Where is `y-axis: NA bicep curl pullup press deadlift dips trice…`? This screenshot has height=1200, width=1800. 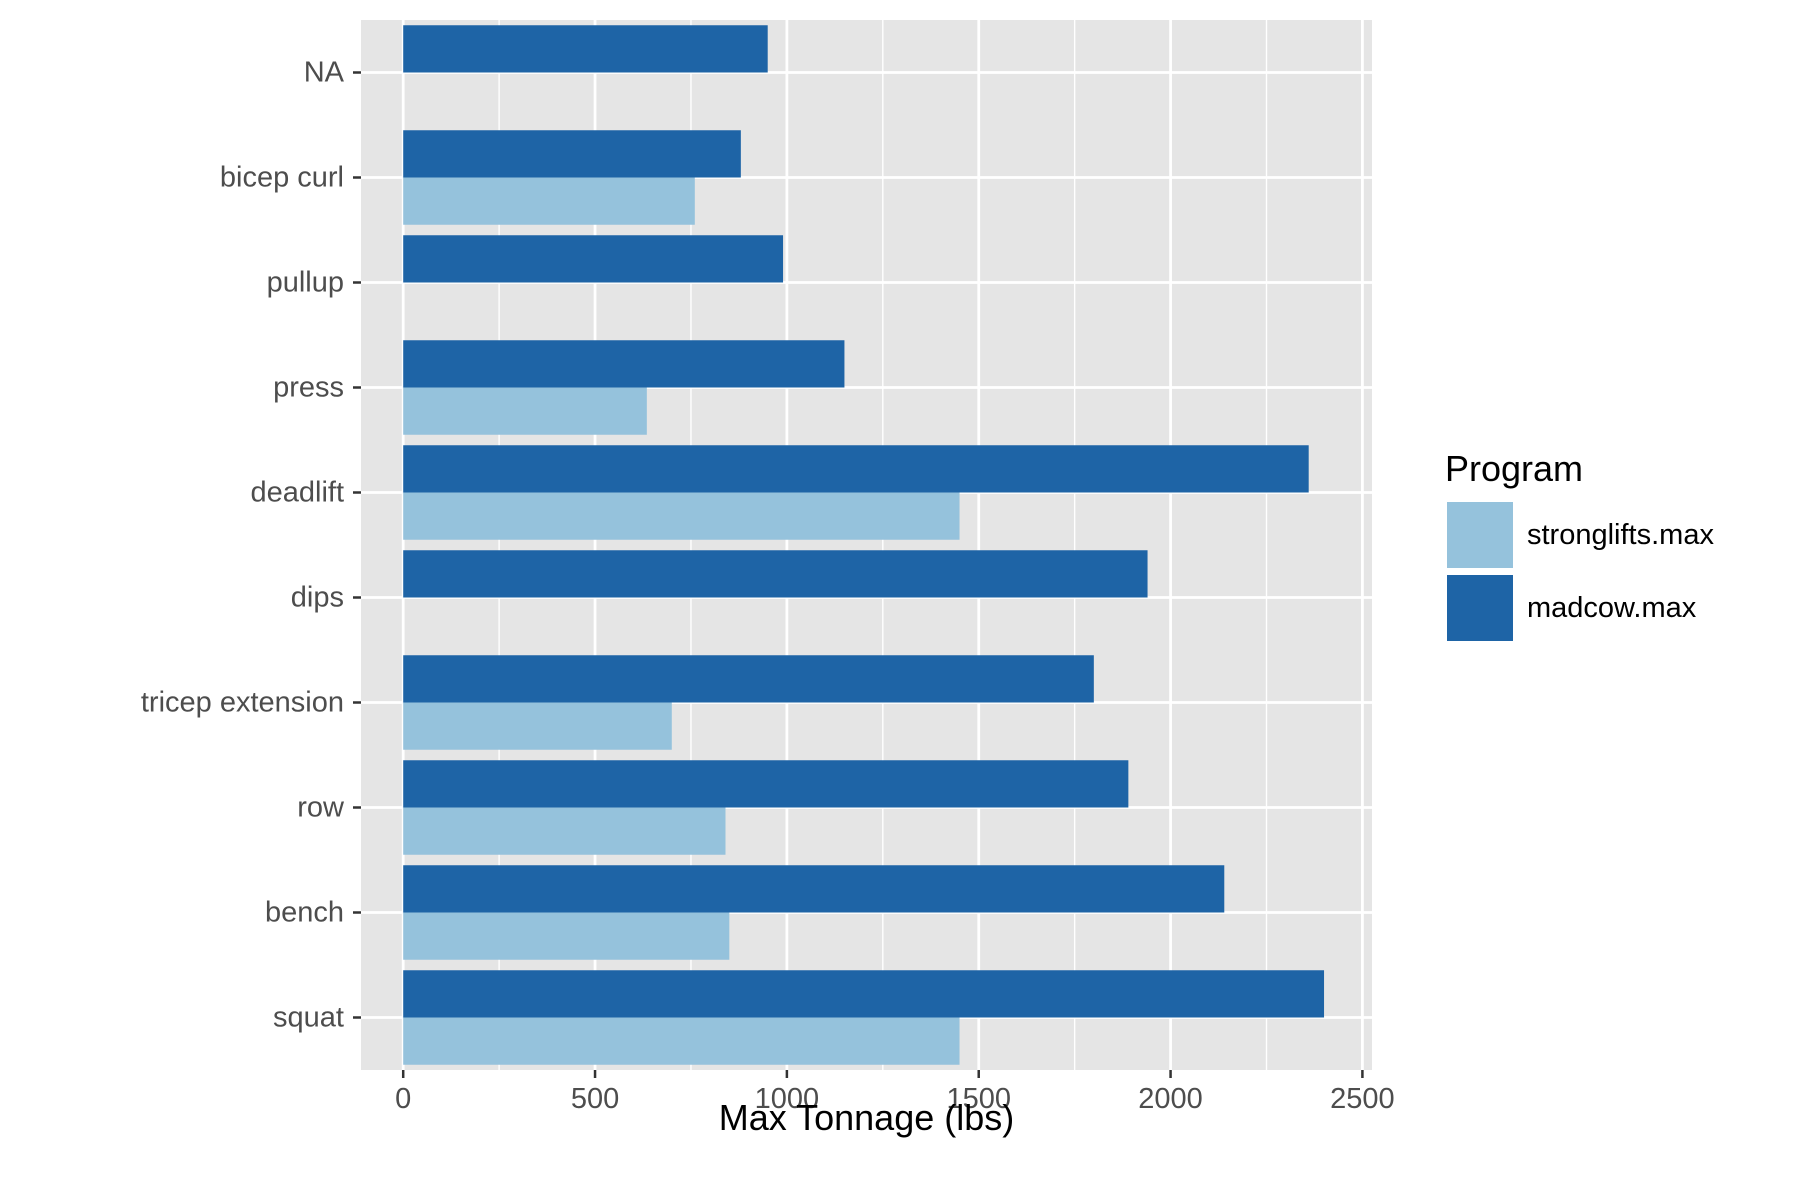 y-axis: NA bicep curl pullup press deadlift dips trice… is located at coordinates (251, 545).